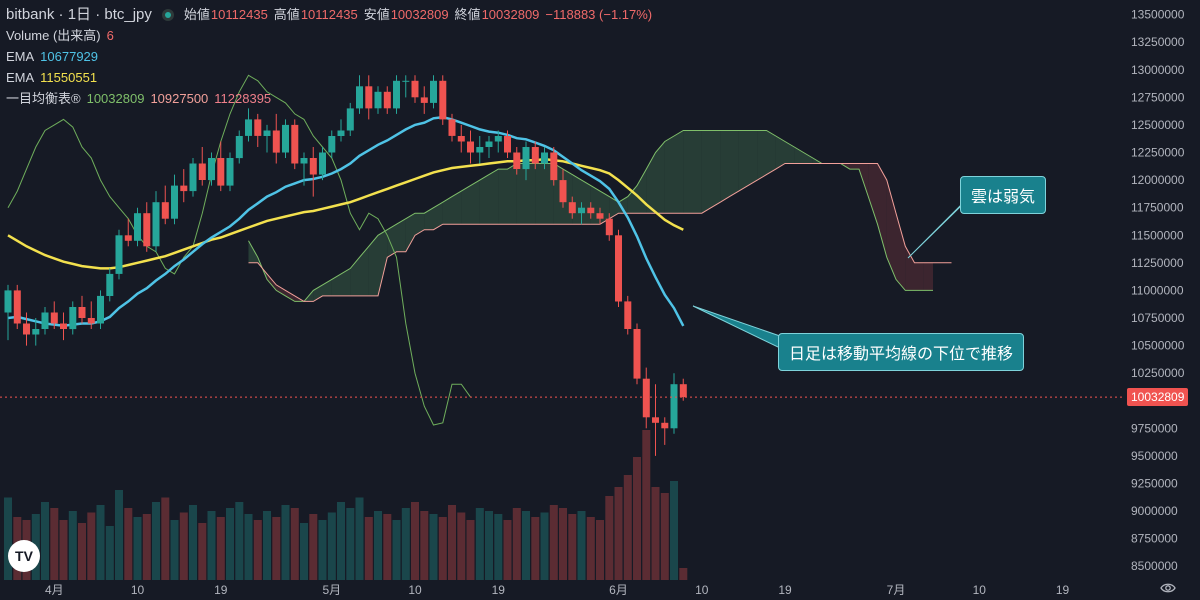 The image size is (1200, 600). Describe the element at coordinates (329, 35) in the screenshot. I see `volume-row: Volume (出来高) 6` at that location.